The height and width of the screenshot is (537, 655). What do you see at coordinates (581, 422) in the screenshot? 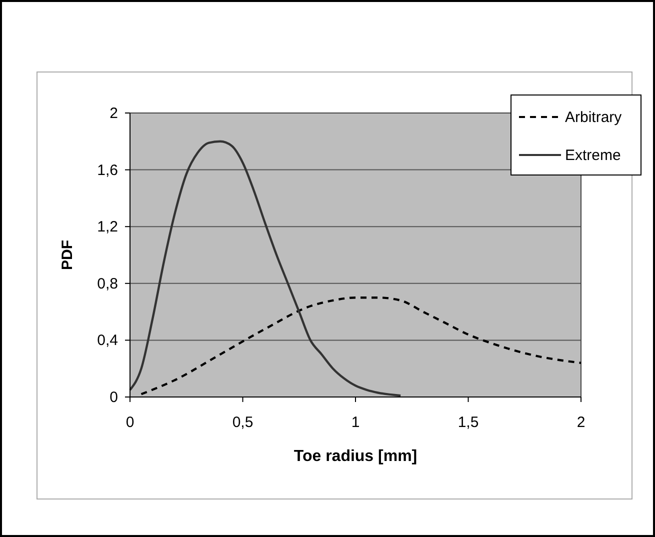
I see `x-tick-label: 2` at bounding box center [581, 422].